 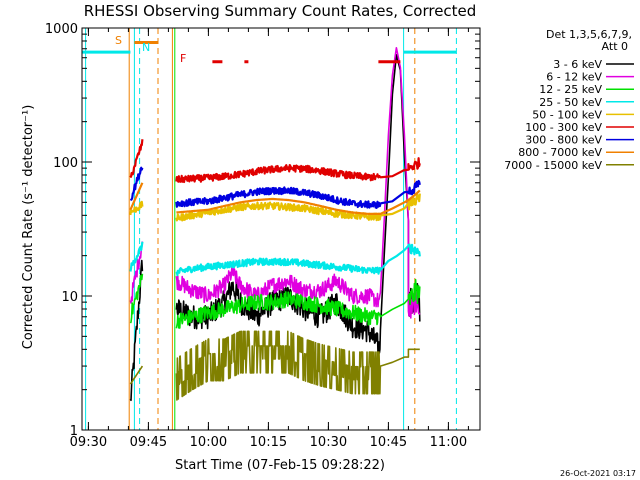 What do you see at coordinates (574, 77) in the screenshot?
I see `legend-entry-label-1: 6 - 12 keV` at bounding box center [574, 77].